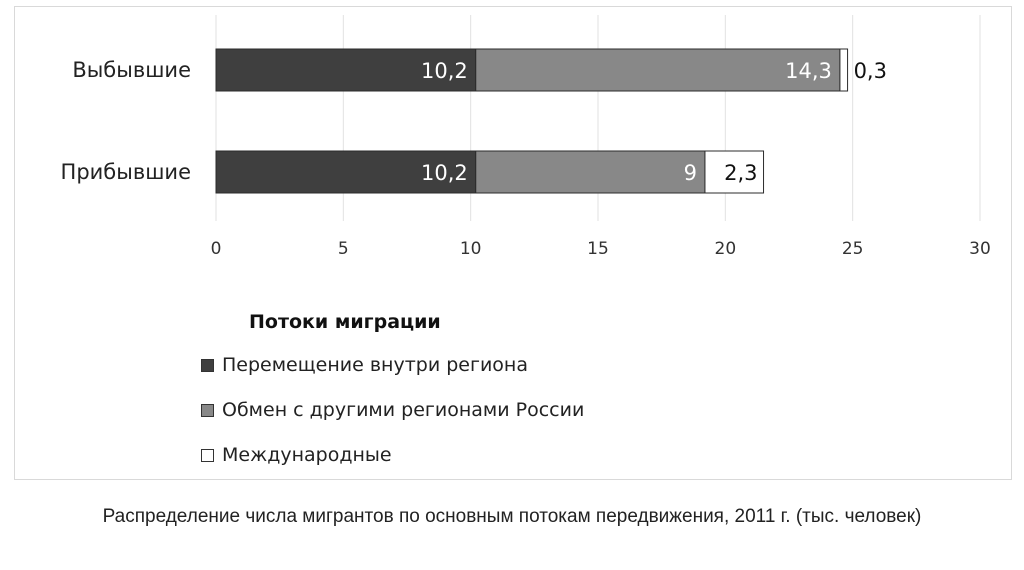  Describe the element at coordinates (980, 249) in the screenshot. I see `x-tick-label-6: 30` at that location.